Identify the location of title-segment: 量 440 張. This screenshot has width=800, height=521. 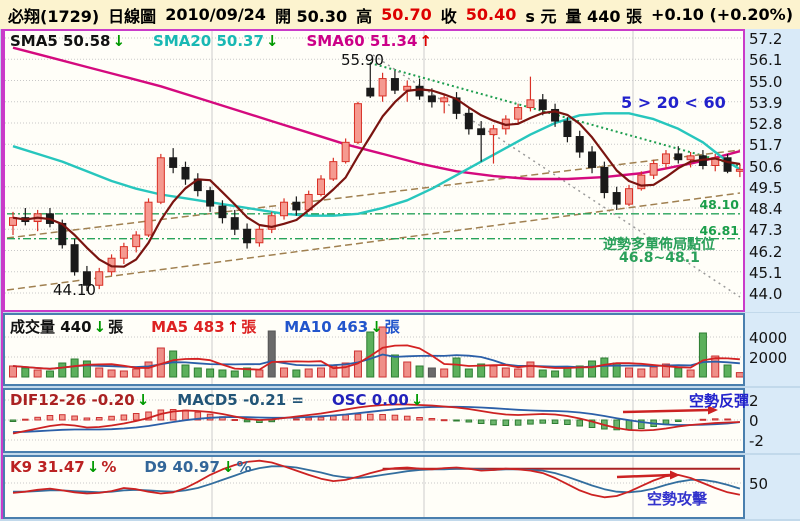
(604, 16).